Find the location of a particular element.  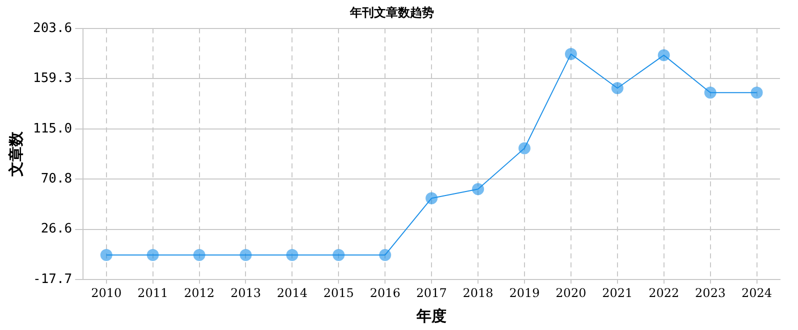

x-tick-label: 2020 is located at coordinates (571, 293).